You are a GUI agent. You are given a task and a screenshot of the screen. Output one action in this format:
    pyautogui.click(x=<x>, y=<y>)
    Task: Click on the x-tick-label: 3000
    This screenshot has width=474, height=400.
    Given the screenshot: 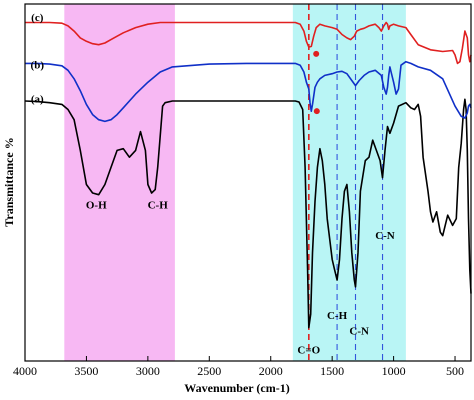 What is the action you would take?
    pyautogui.click(x=148, y=371)
    